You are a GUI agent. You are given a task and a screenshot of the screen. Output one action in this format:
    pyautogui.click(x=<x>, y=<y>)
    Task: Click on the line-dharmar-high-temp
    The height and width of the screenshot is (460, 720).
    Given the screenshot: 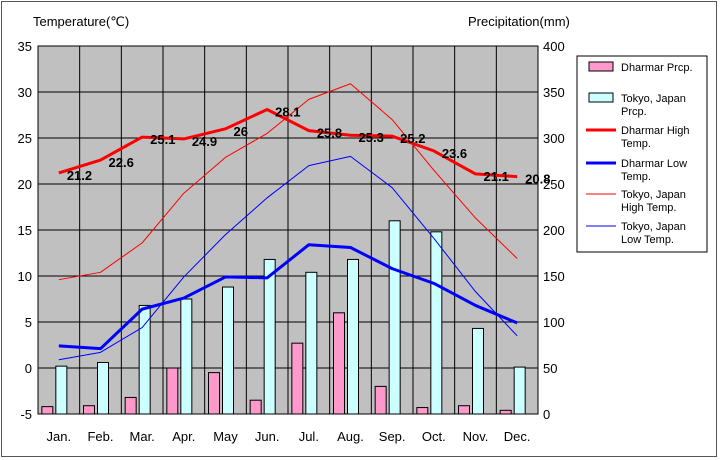 What is the action you would take?
    pyautogui.click(x=288, y=143)
    